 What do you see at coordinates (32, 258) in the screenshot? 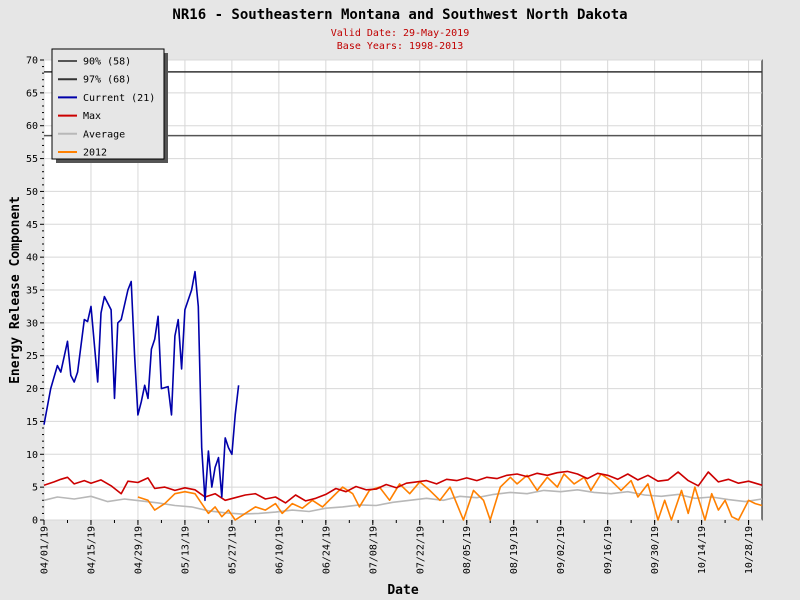
I see `y-tick-label: 40` at bounding box center [32, 258].